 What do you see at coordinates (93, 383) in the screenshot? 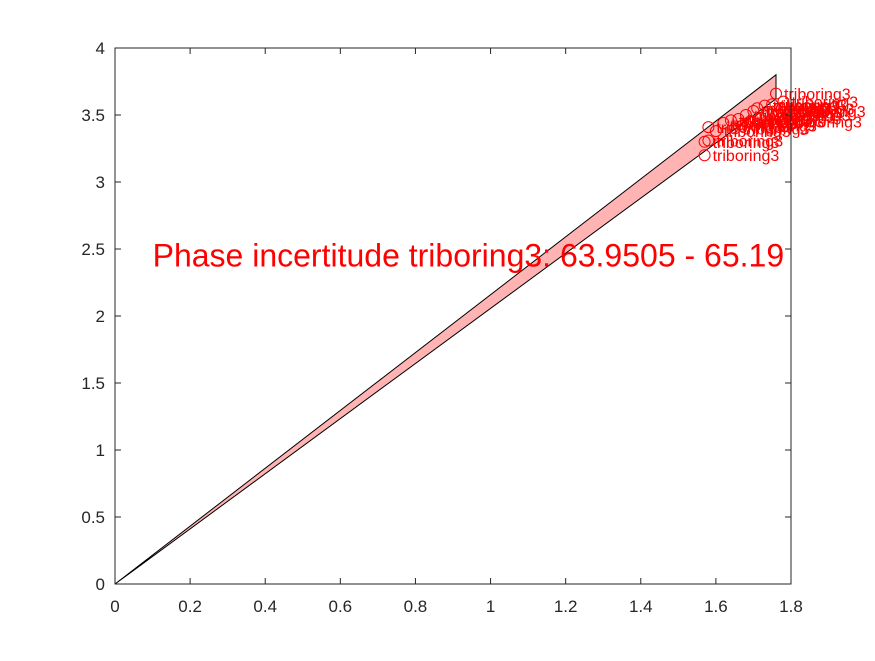
I see `y-tick-label: 1.5` at bounding box center [93, 383].